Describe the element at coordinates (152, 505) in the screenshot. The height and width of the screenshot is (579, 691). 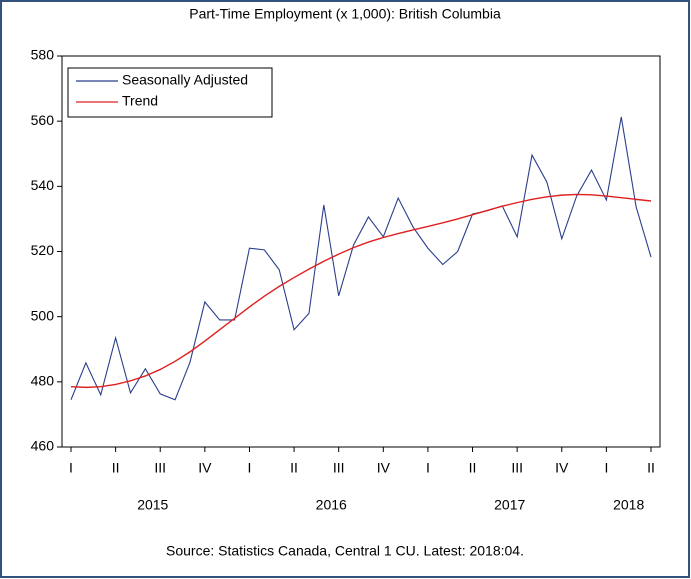
I see `year-label: 2015` at that location.